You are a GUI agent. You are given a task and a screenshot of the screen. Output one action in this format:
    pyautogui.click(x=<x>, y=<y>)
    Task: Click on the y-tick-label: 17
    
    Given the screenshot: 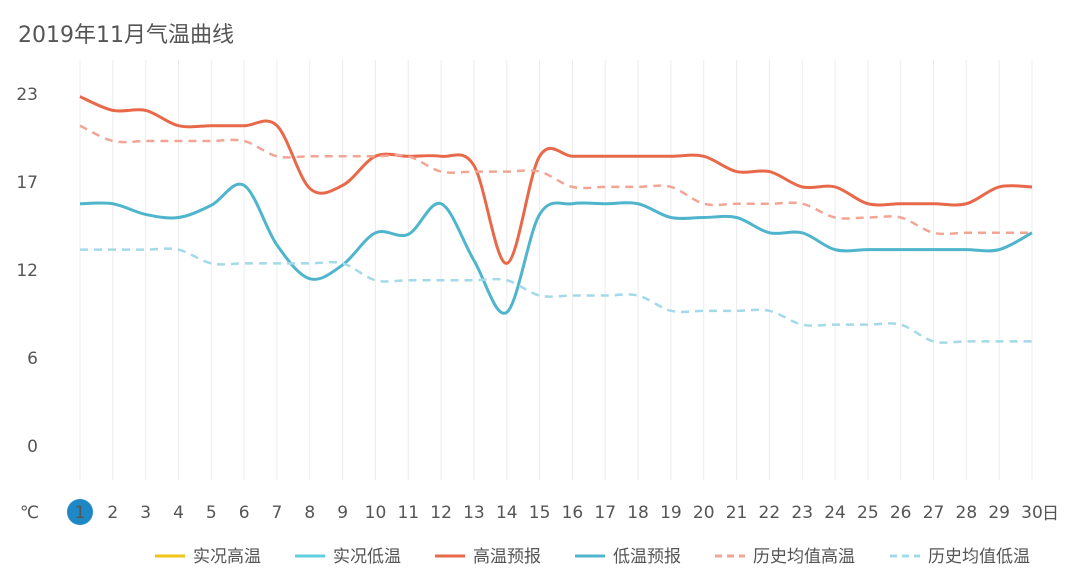 What is the action you would take?
    pyautogui.click(x=27, y=183)
    